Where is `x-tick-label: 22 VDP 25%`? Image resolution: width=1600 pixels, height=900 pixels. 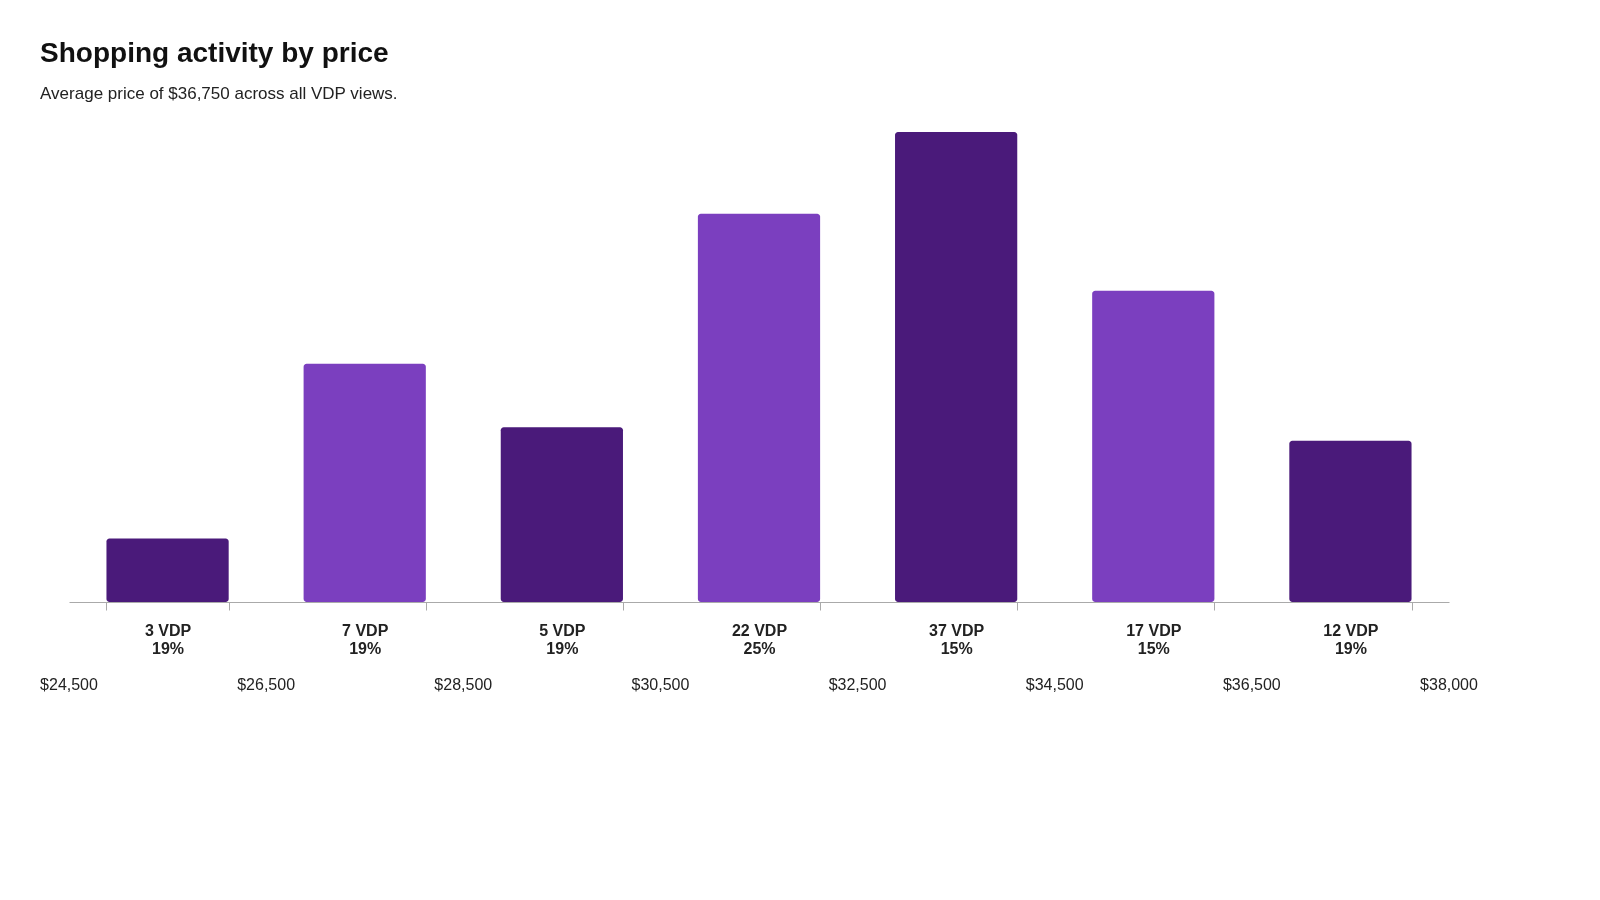
x-tick-label: 22 VDP 25% is located at coordinates (759, 639).